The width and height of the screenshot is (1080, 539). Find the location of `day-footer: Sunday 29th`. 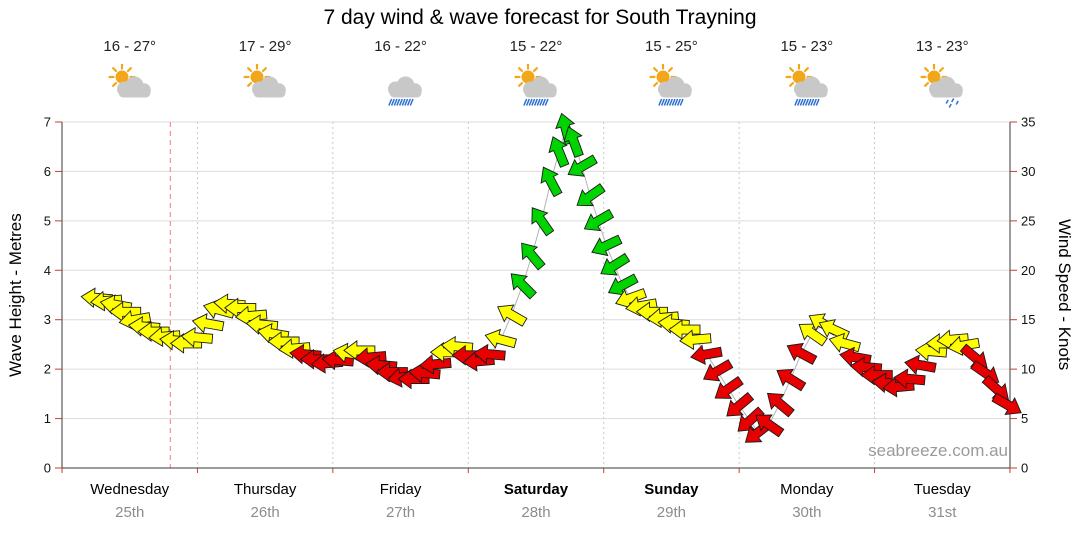

day-footer: Sunday 29th is located at coordinates (671, 501).